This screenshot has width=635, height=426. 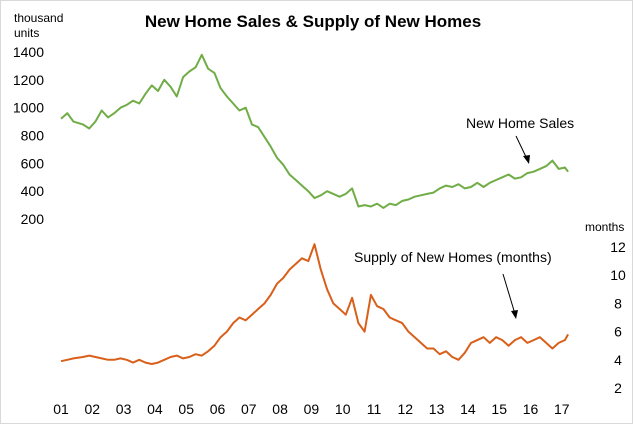 What do you see at coordinates (510, 296) in the screenshot?
I see `supply-annotation-arrow` at bounding box center [510, 296].